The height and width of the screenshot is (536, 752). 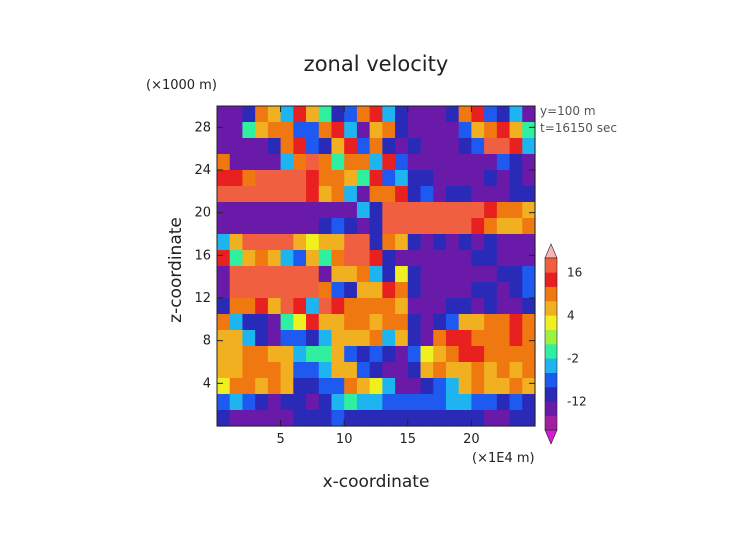 What do you see at coordinates (577, 401) in the screenshot?
I see `colorbar-tick-label: -12` at bounding box center [577, 401].